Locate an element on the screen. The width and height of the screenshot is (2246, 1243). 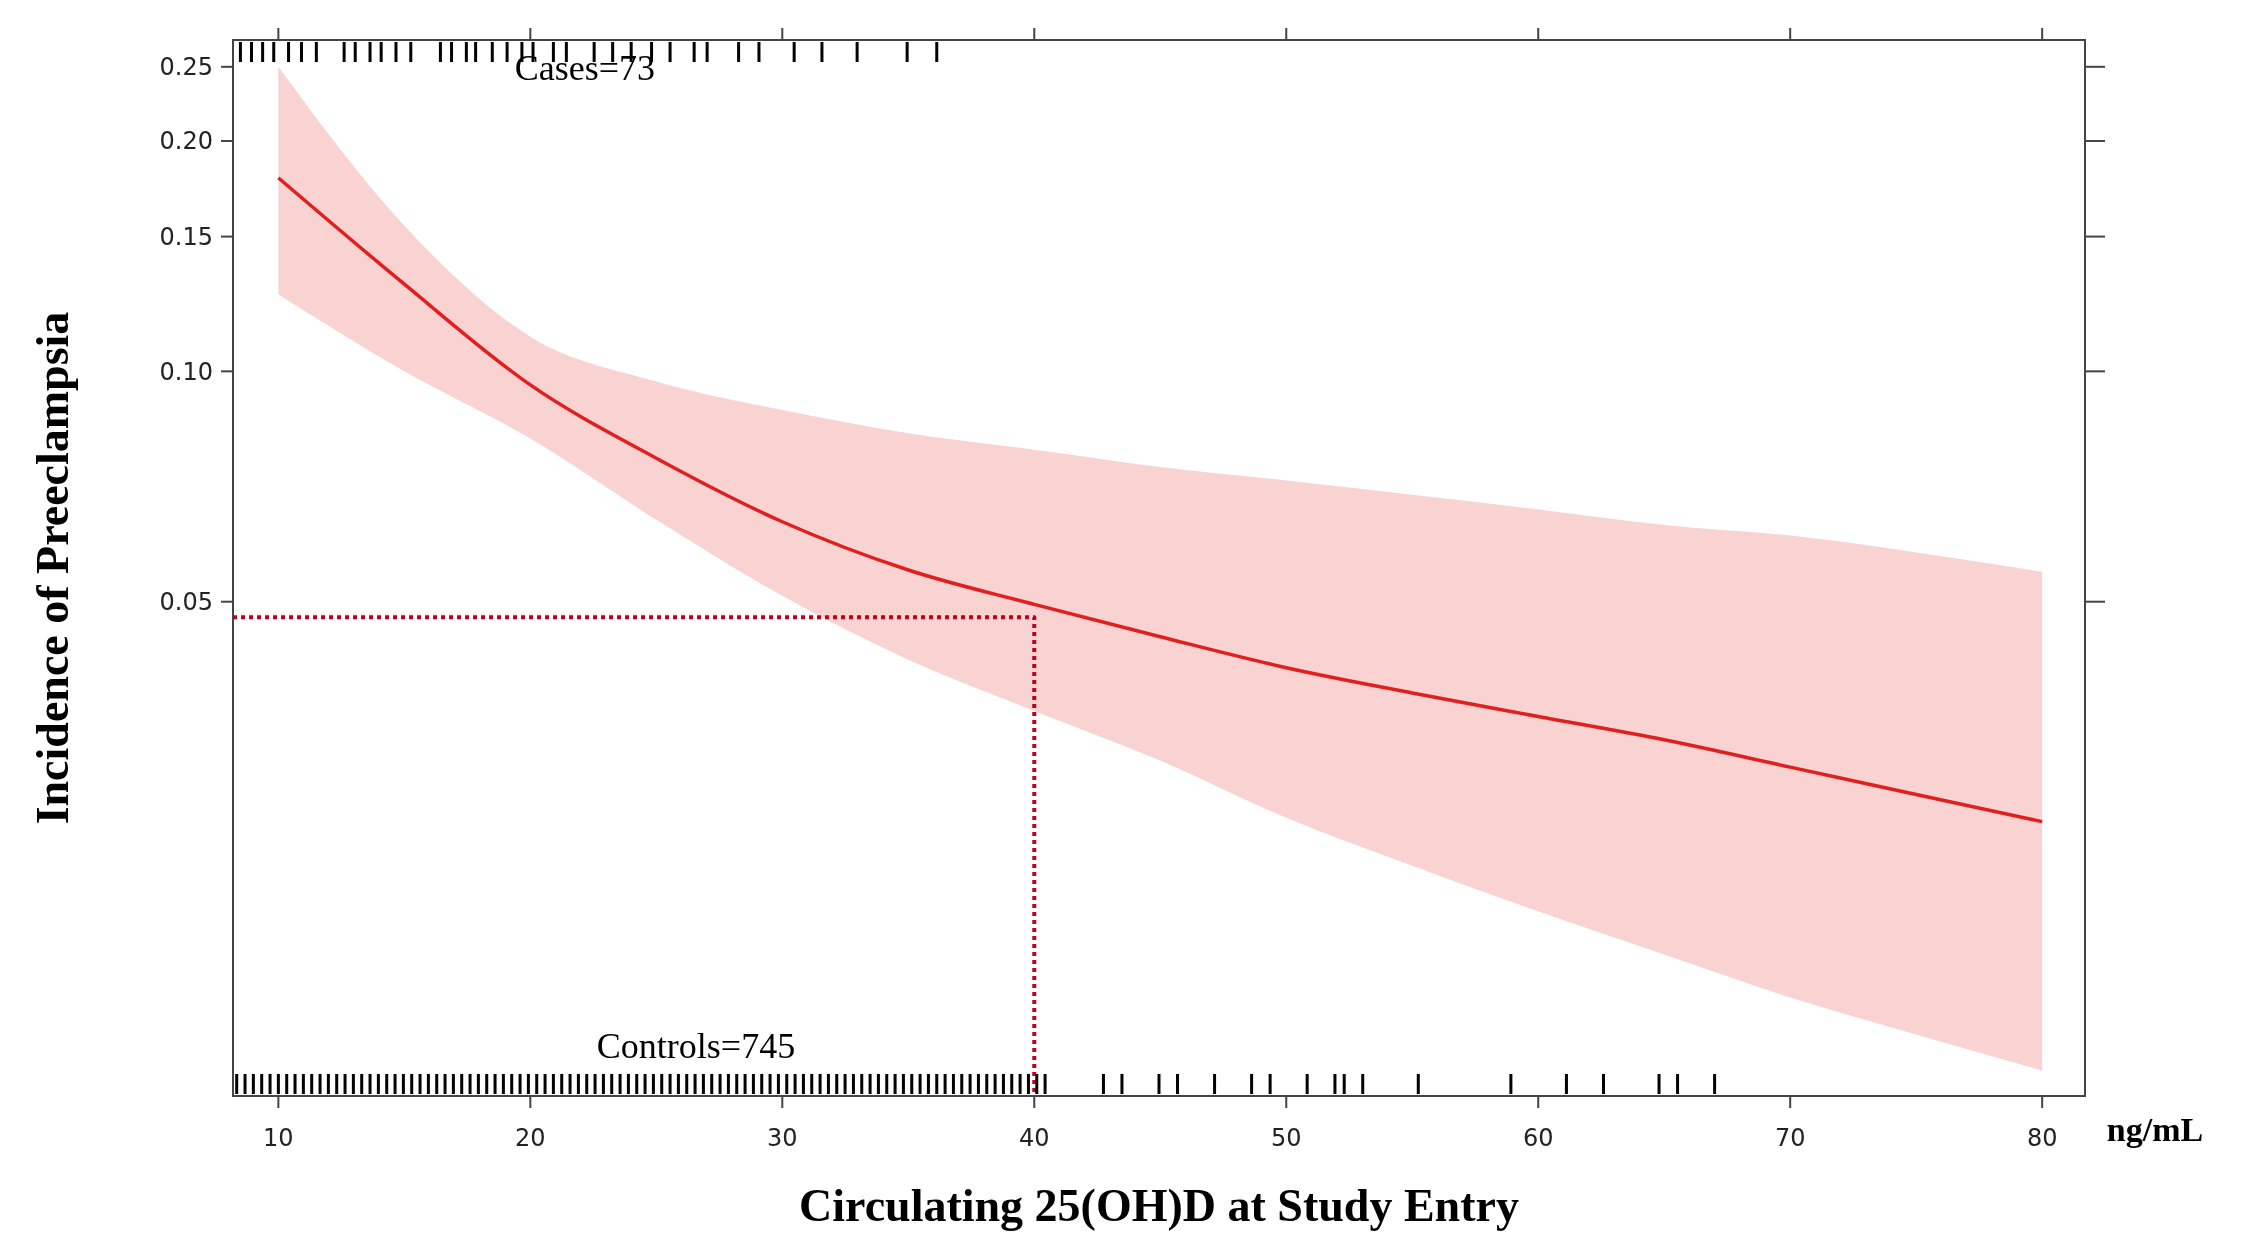
y-tick-label: 0.25 is located at coordinates (186, 67).